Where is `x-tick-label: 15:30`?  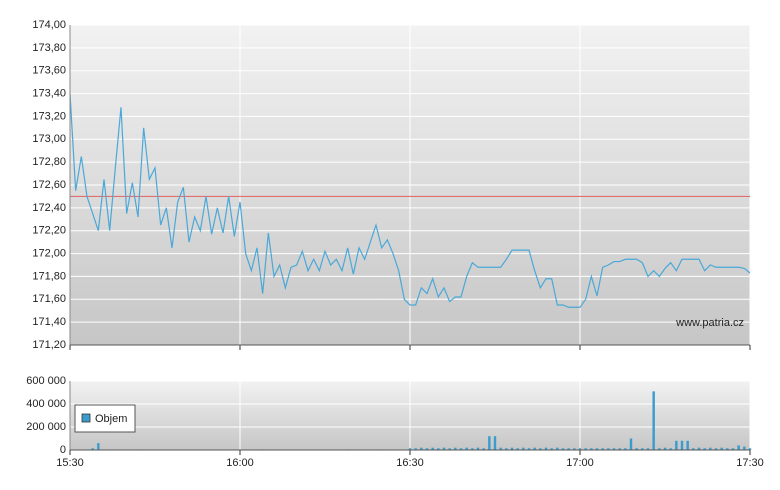
x-tick-label: 15:30 is located at coordinates (70, 463).